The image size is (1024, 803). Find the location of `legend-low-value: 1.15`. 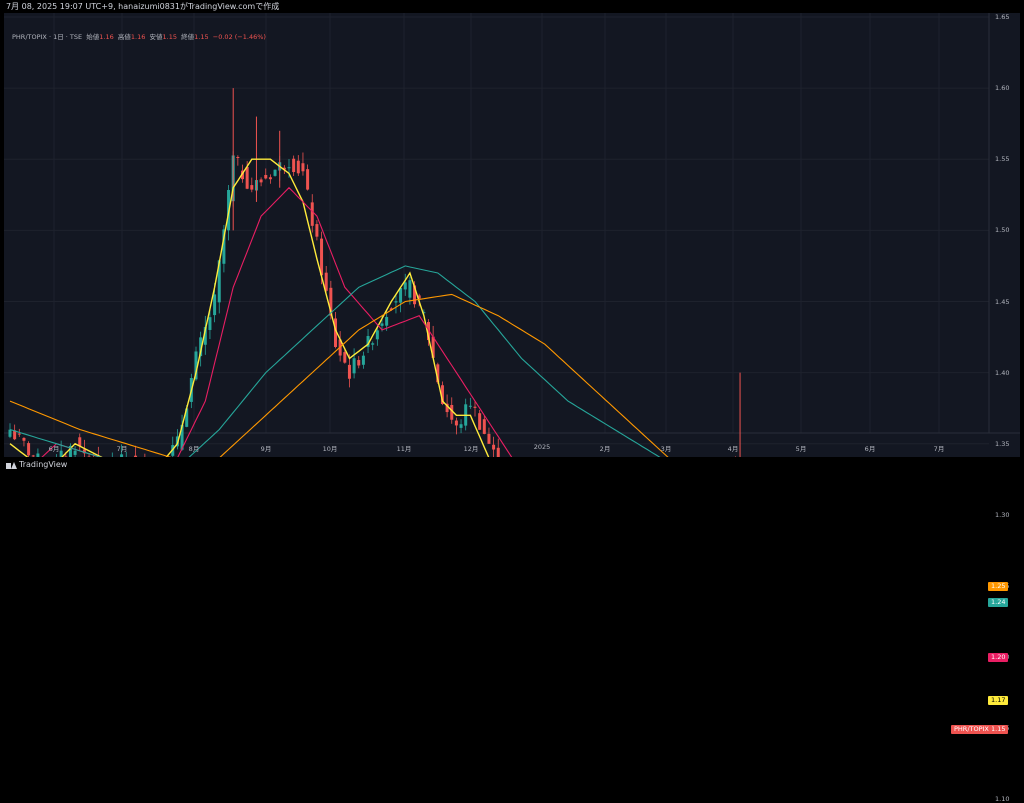

legend-low-value: 1.15 is located at coordinates (170, 37).